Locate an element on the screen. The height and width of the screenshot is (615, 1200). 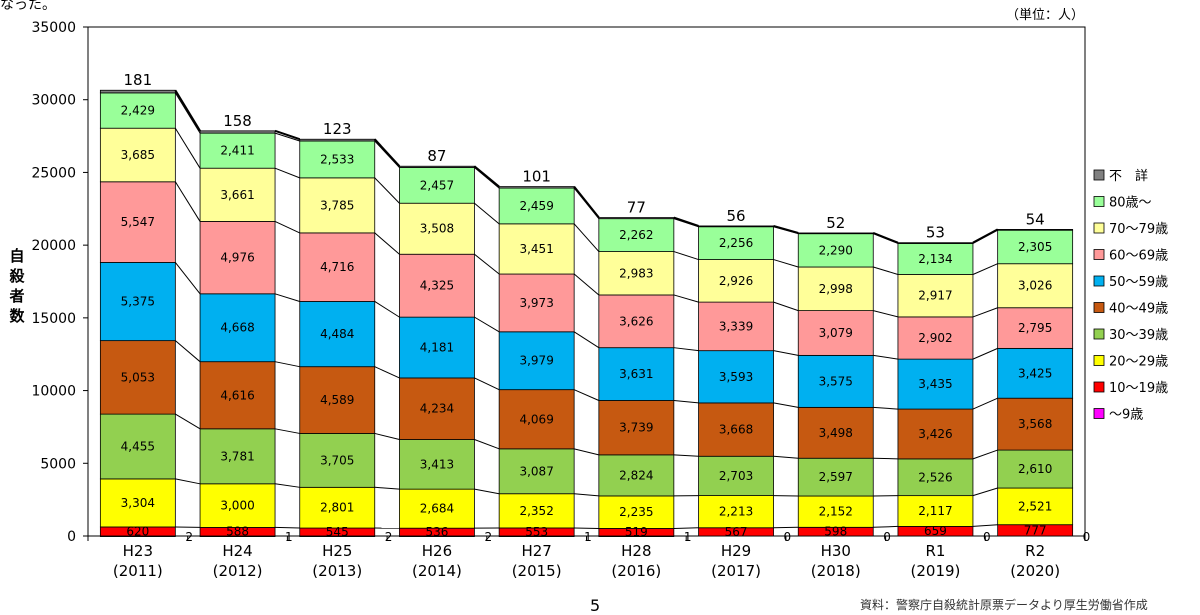
segment-label: 5,053 is located at coordinates (138, 377).